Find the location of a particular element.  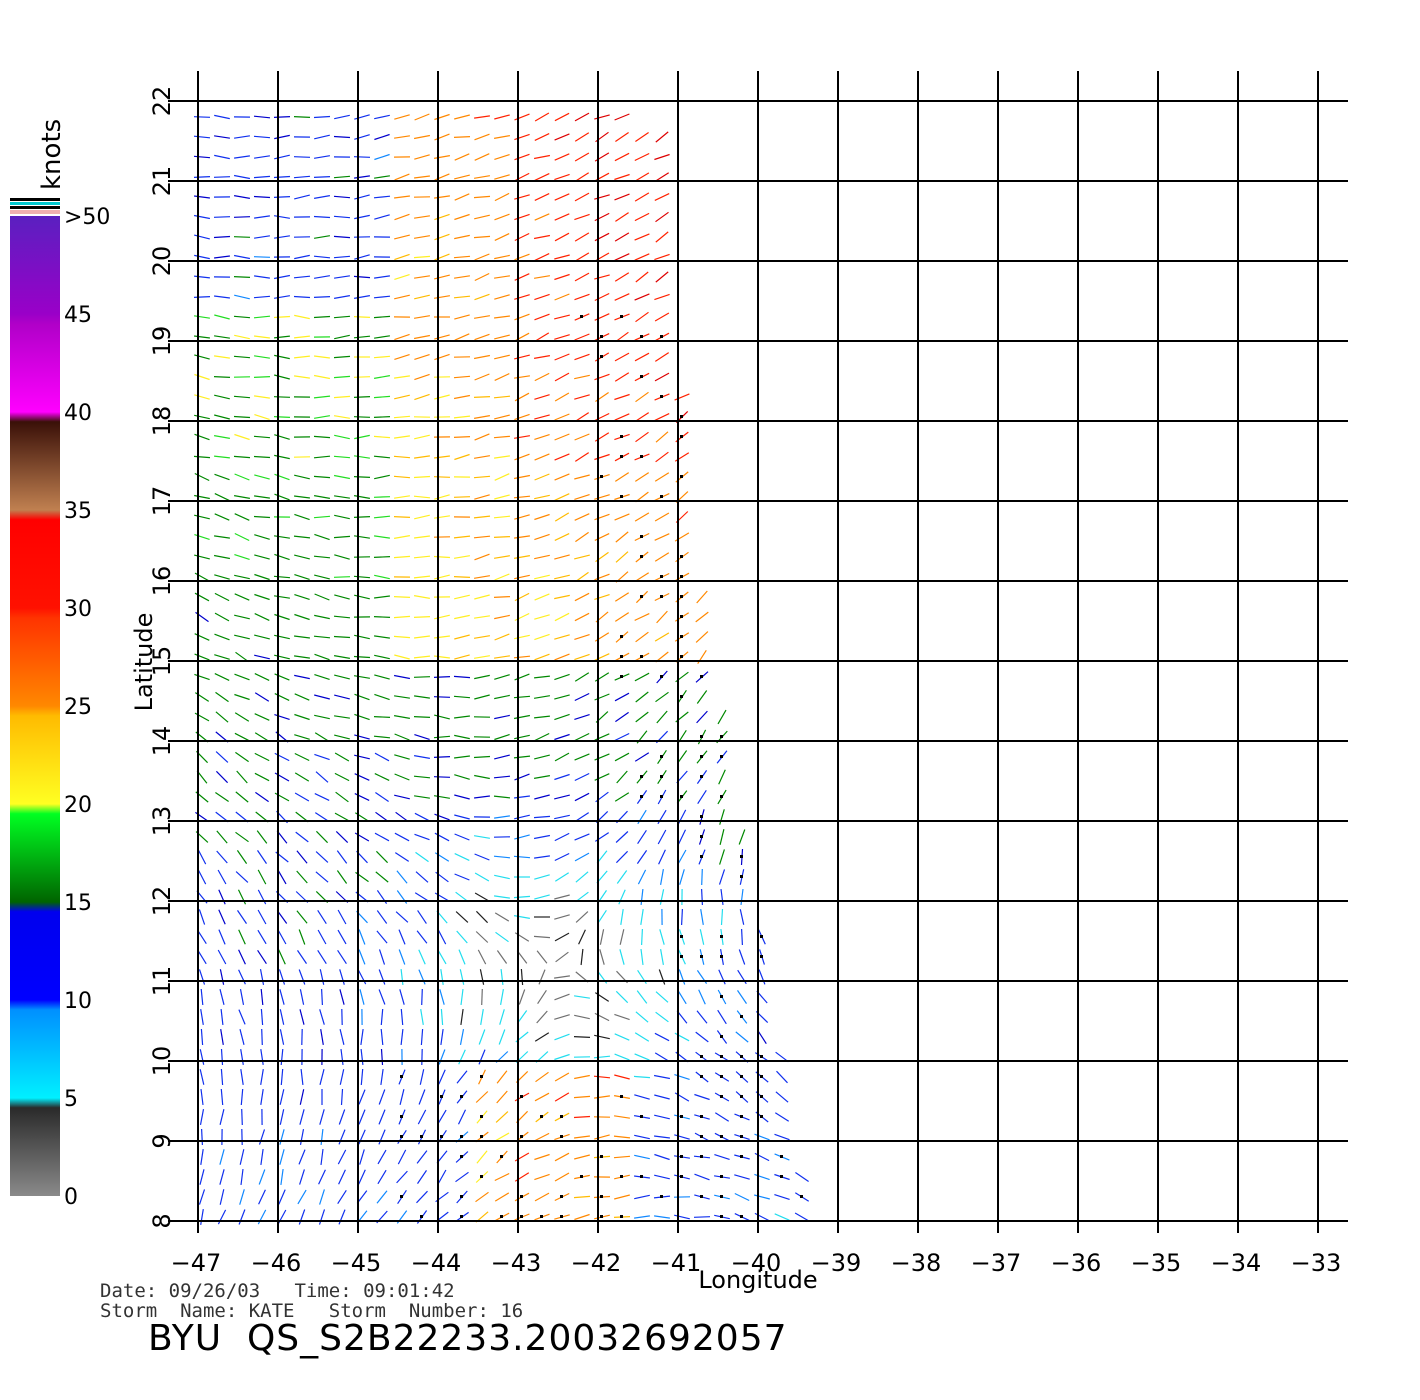

colorbar-cap is located at coordinates (35, 207).